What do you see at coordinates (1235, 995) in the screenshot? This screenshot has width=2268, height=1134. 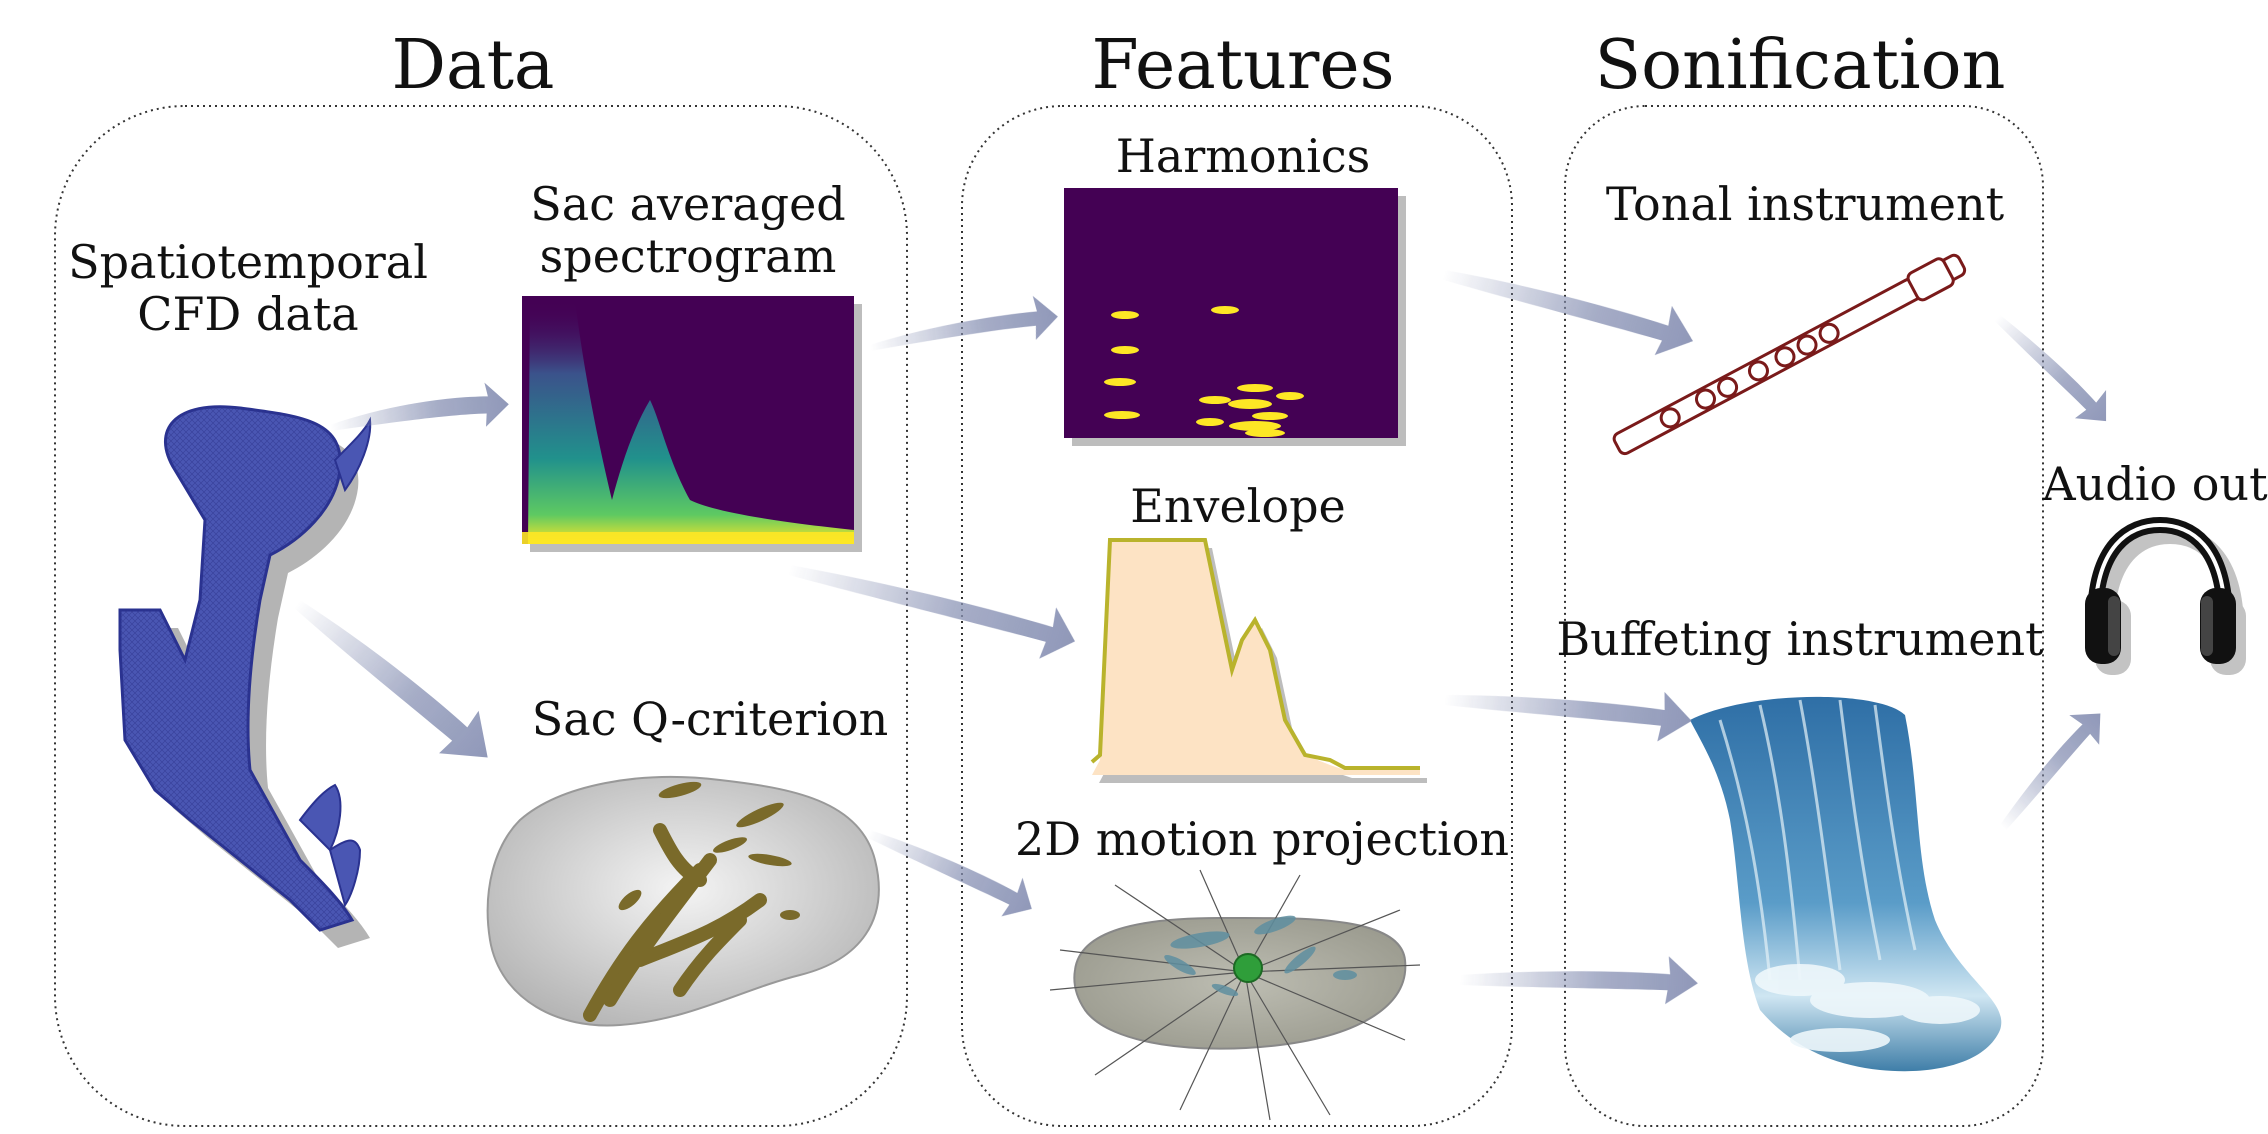 I see `motion-projection-image` at bounding box center [1235, 995].